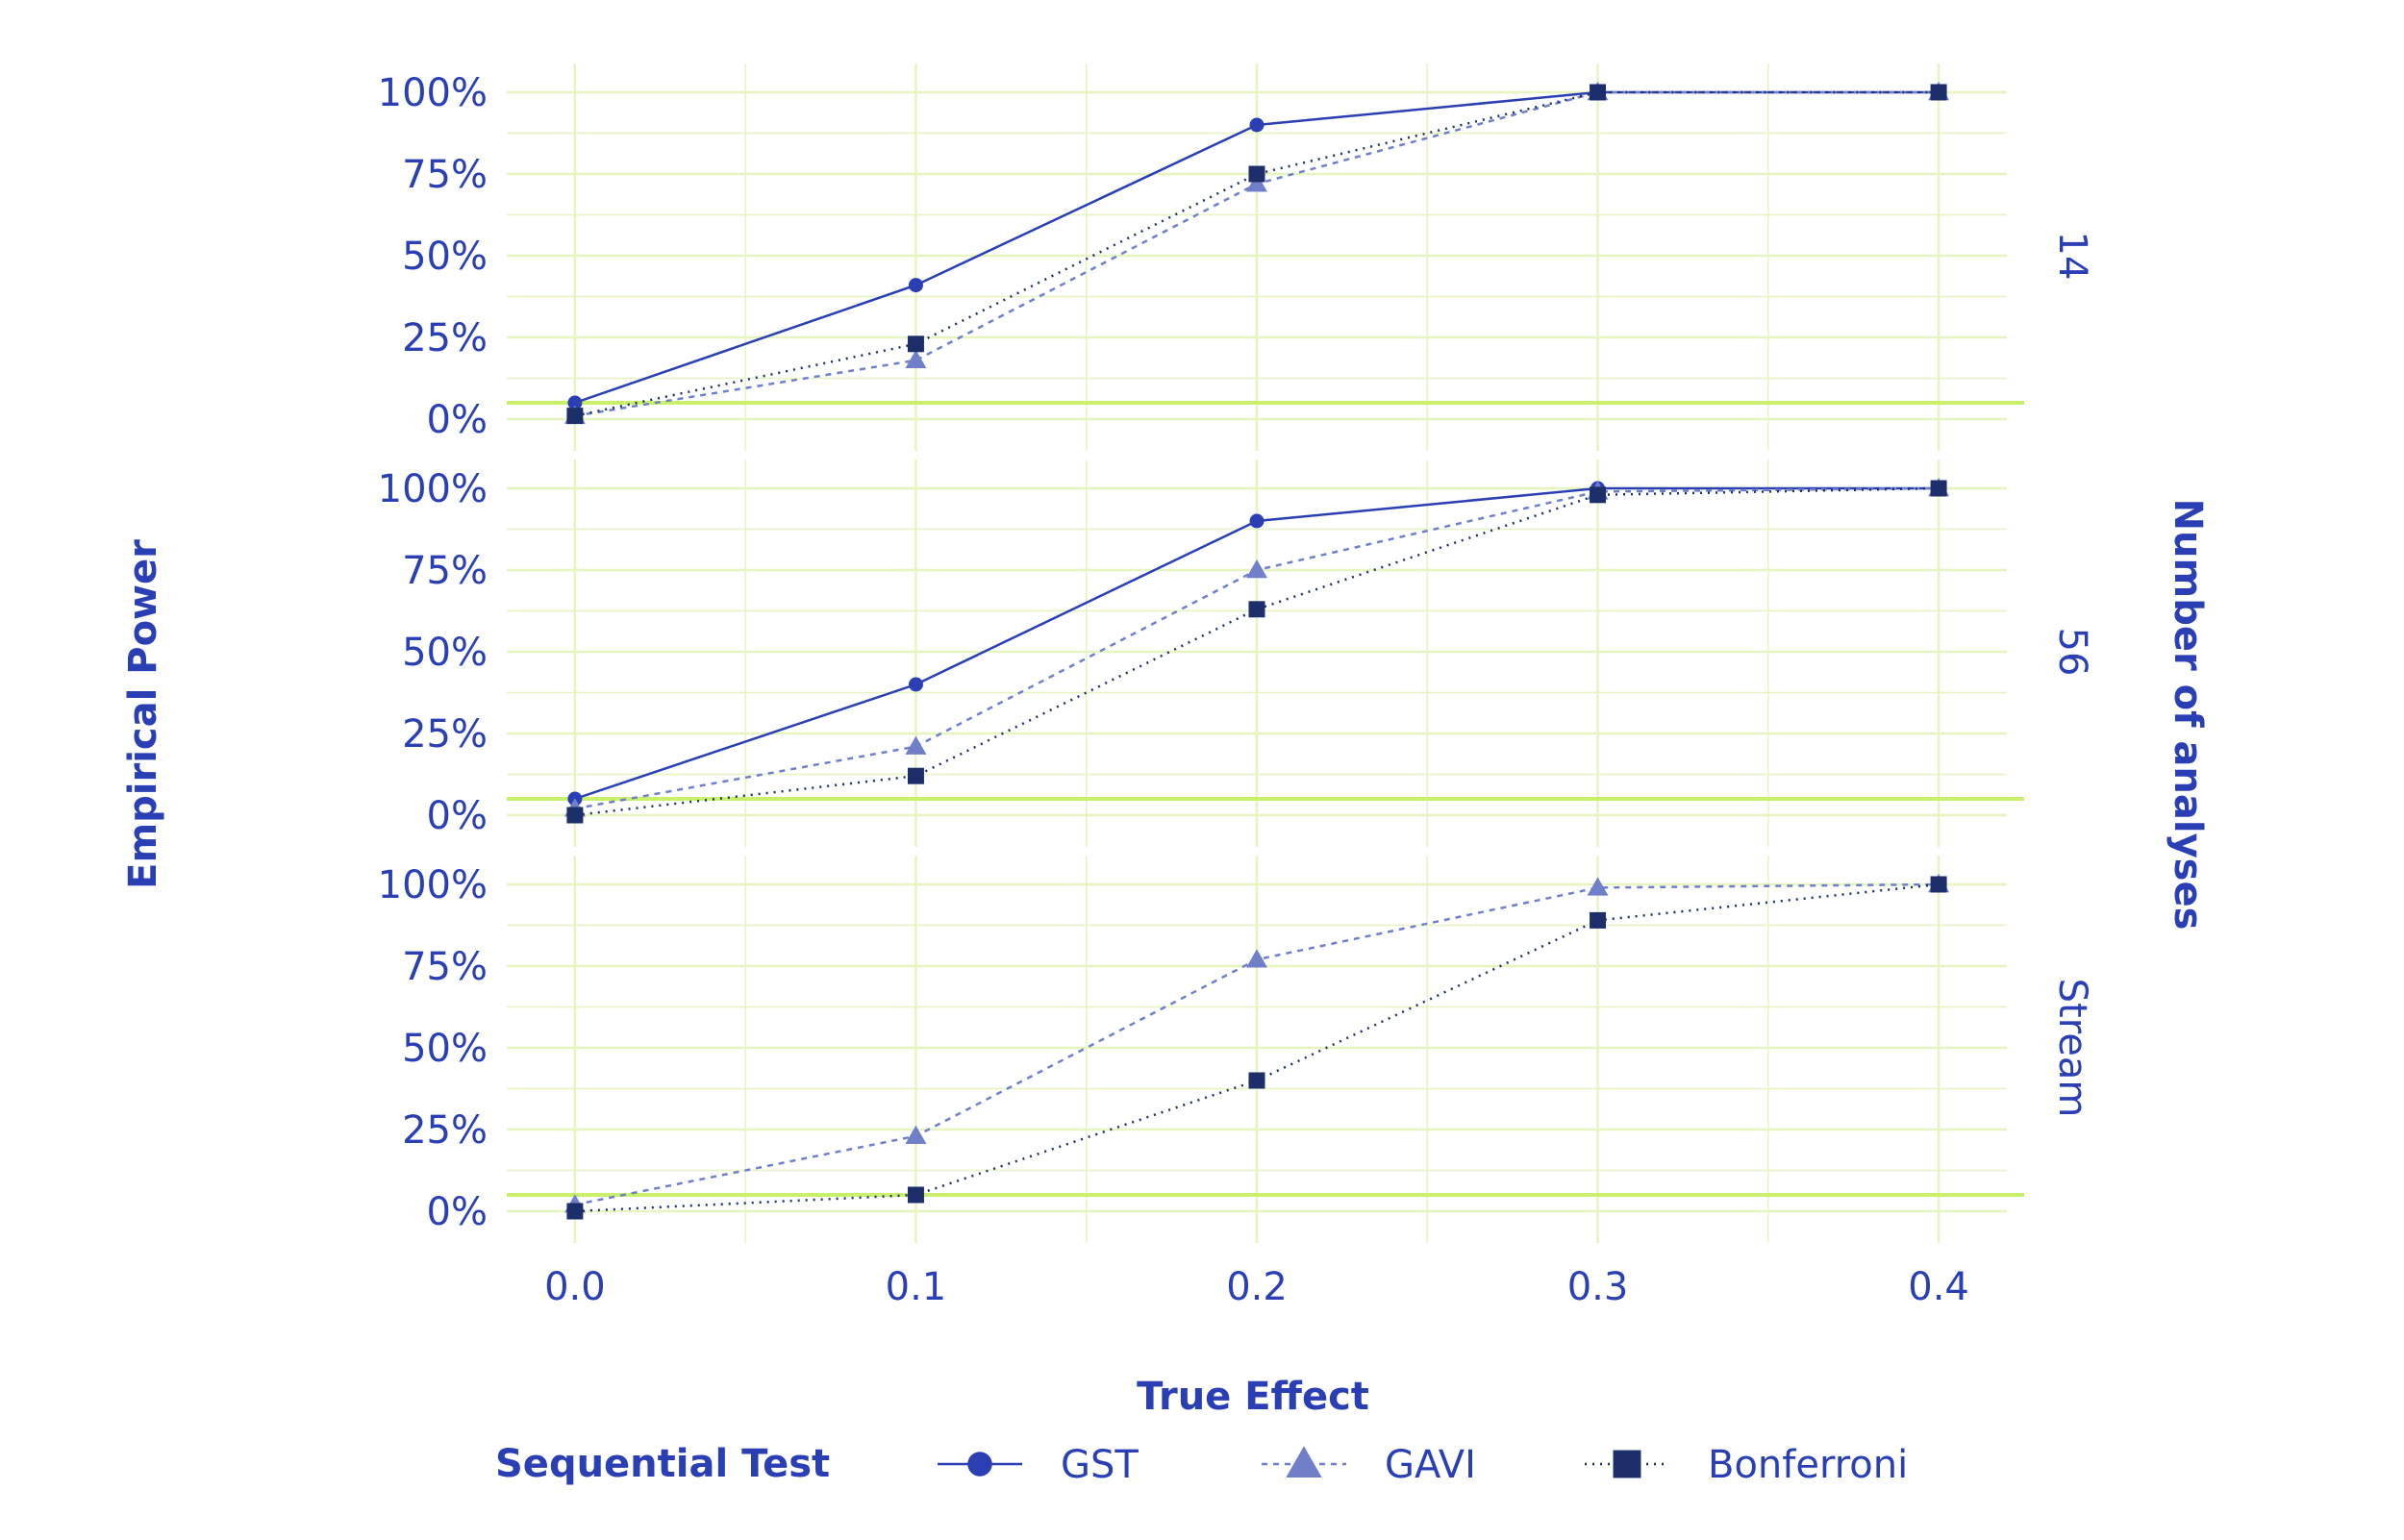 The height and width of the screenshot is (1540, 2404). Describe the element at coordinates (979, 1464) in the screenshot. I see `legend-key-marker-gst` at that location.